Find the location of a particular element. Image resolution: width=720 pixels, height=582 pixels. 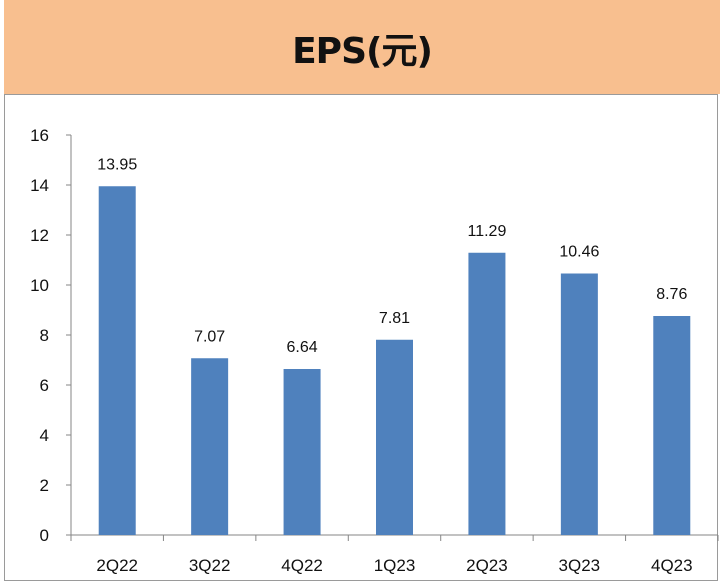

x-tick-label: 2Q23 is located at coordinates (487, 565).